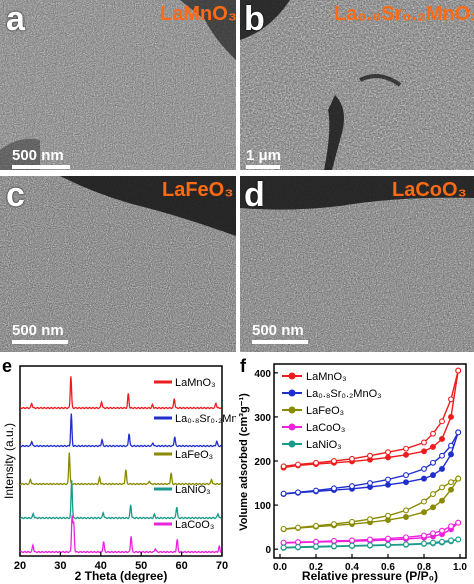  I want to click on panel-letter-f: f, so click(243, 366).